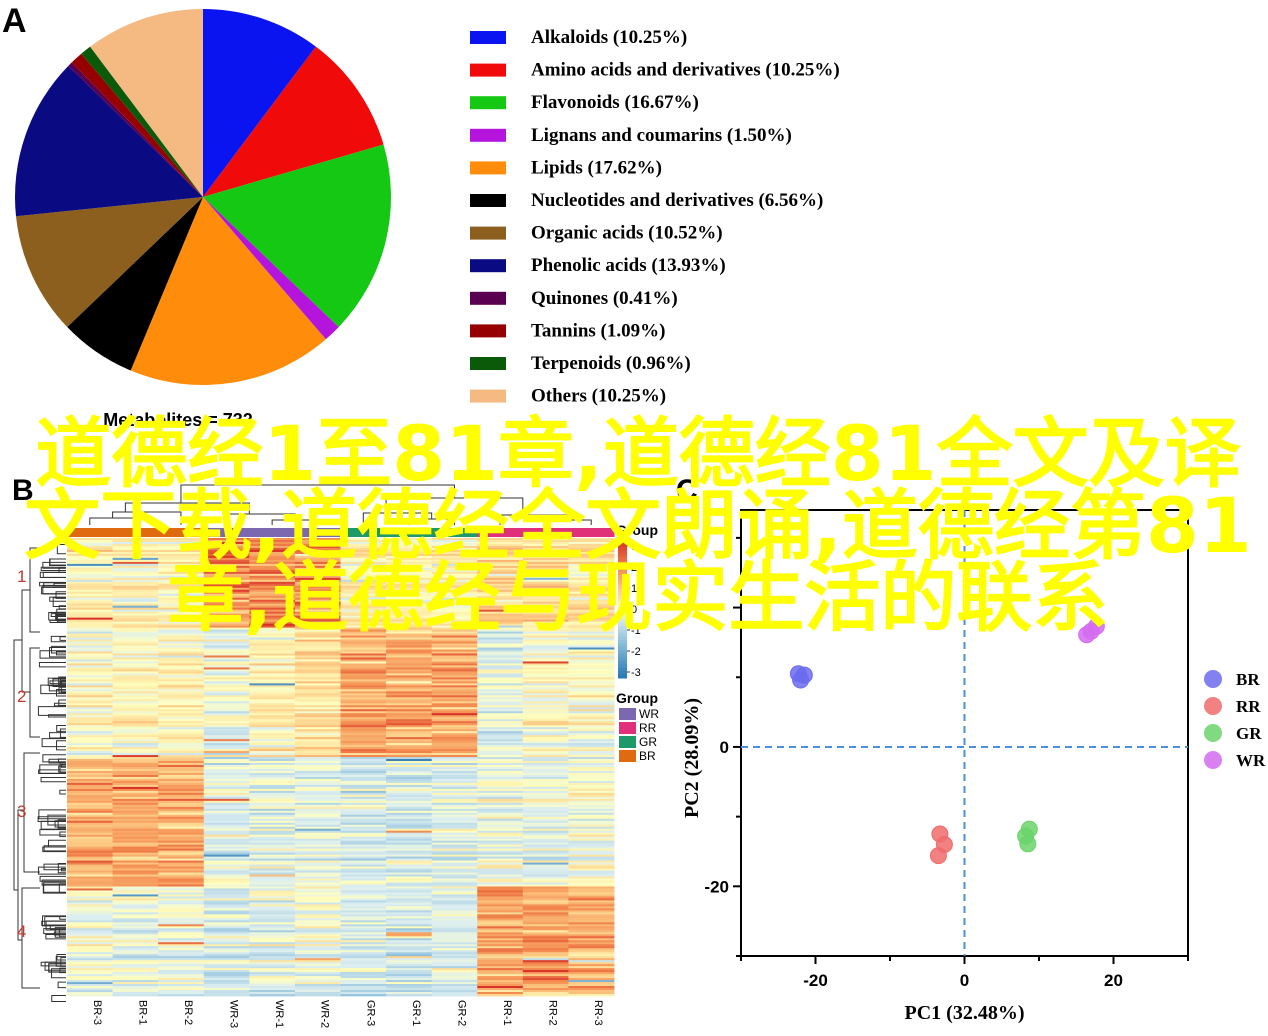 The height and width of the screenshot is (1036, 1268). I want to click on color-scale-step, so click(622, 555).